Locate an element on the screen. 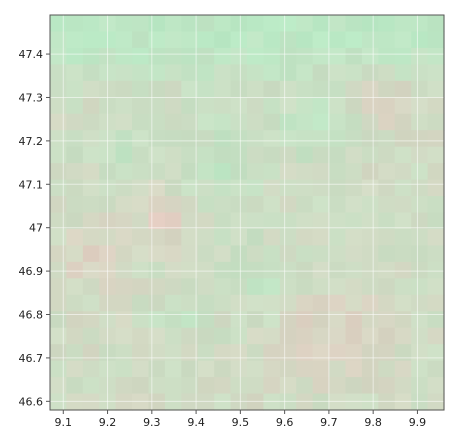  y-tick-label: 47.2 is located at coordinates (31, 141).